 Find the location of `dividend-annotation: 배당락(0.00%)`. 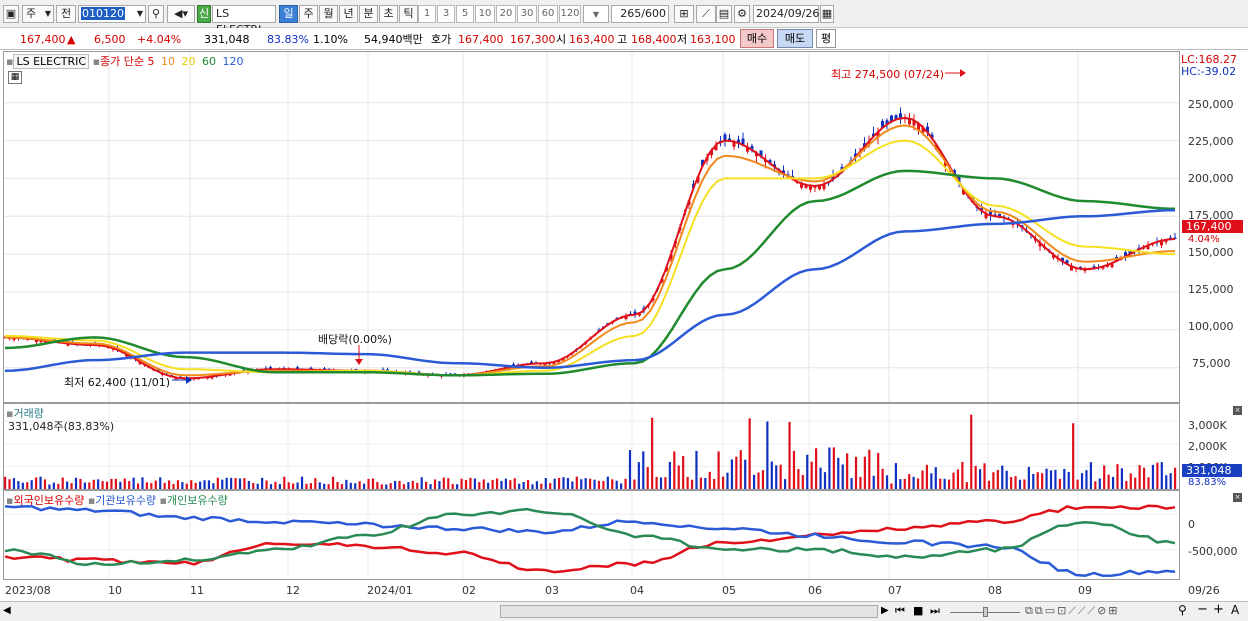

dividend-annotation: 배당락(0.00%) is located at coordinates (355, 339).